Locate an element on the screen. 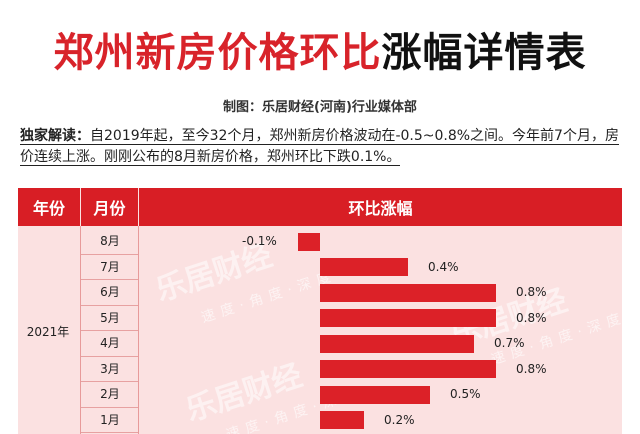  divider-year-month is located at coordinates (80, 330).